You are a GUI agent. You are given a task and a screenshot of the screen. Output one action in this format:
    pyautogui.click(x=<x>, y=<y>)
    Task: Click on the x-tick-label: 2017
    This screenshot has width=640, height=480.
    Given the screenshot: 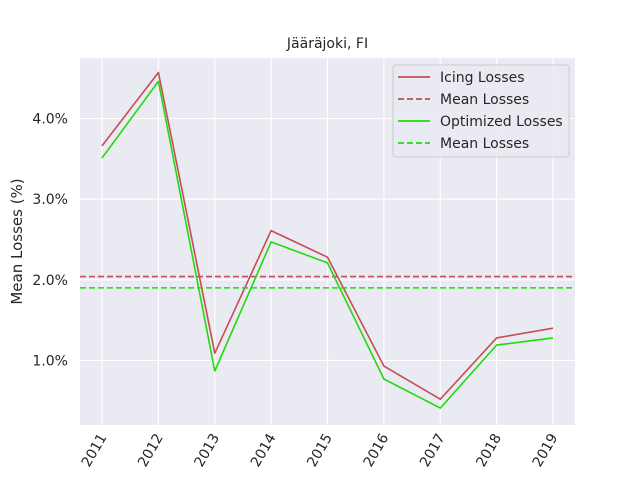 What is the action you would take?
    pyautogui.click(x=433, y=450)
    